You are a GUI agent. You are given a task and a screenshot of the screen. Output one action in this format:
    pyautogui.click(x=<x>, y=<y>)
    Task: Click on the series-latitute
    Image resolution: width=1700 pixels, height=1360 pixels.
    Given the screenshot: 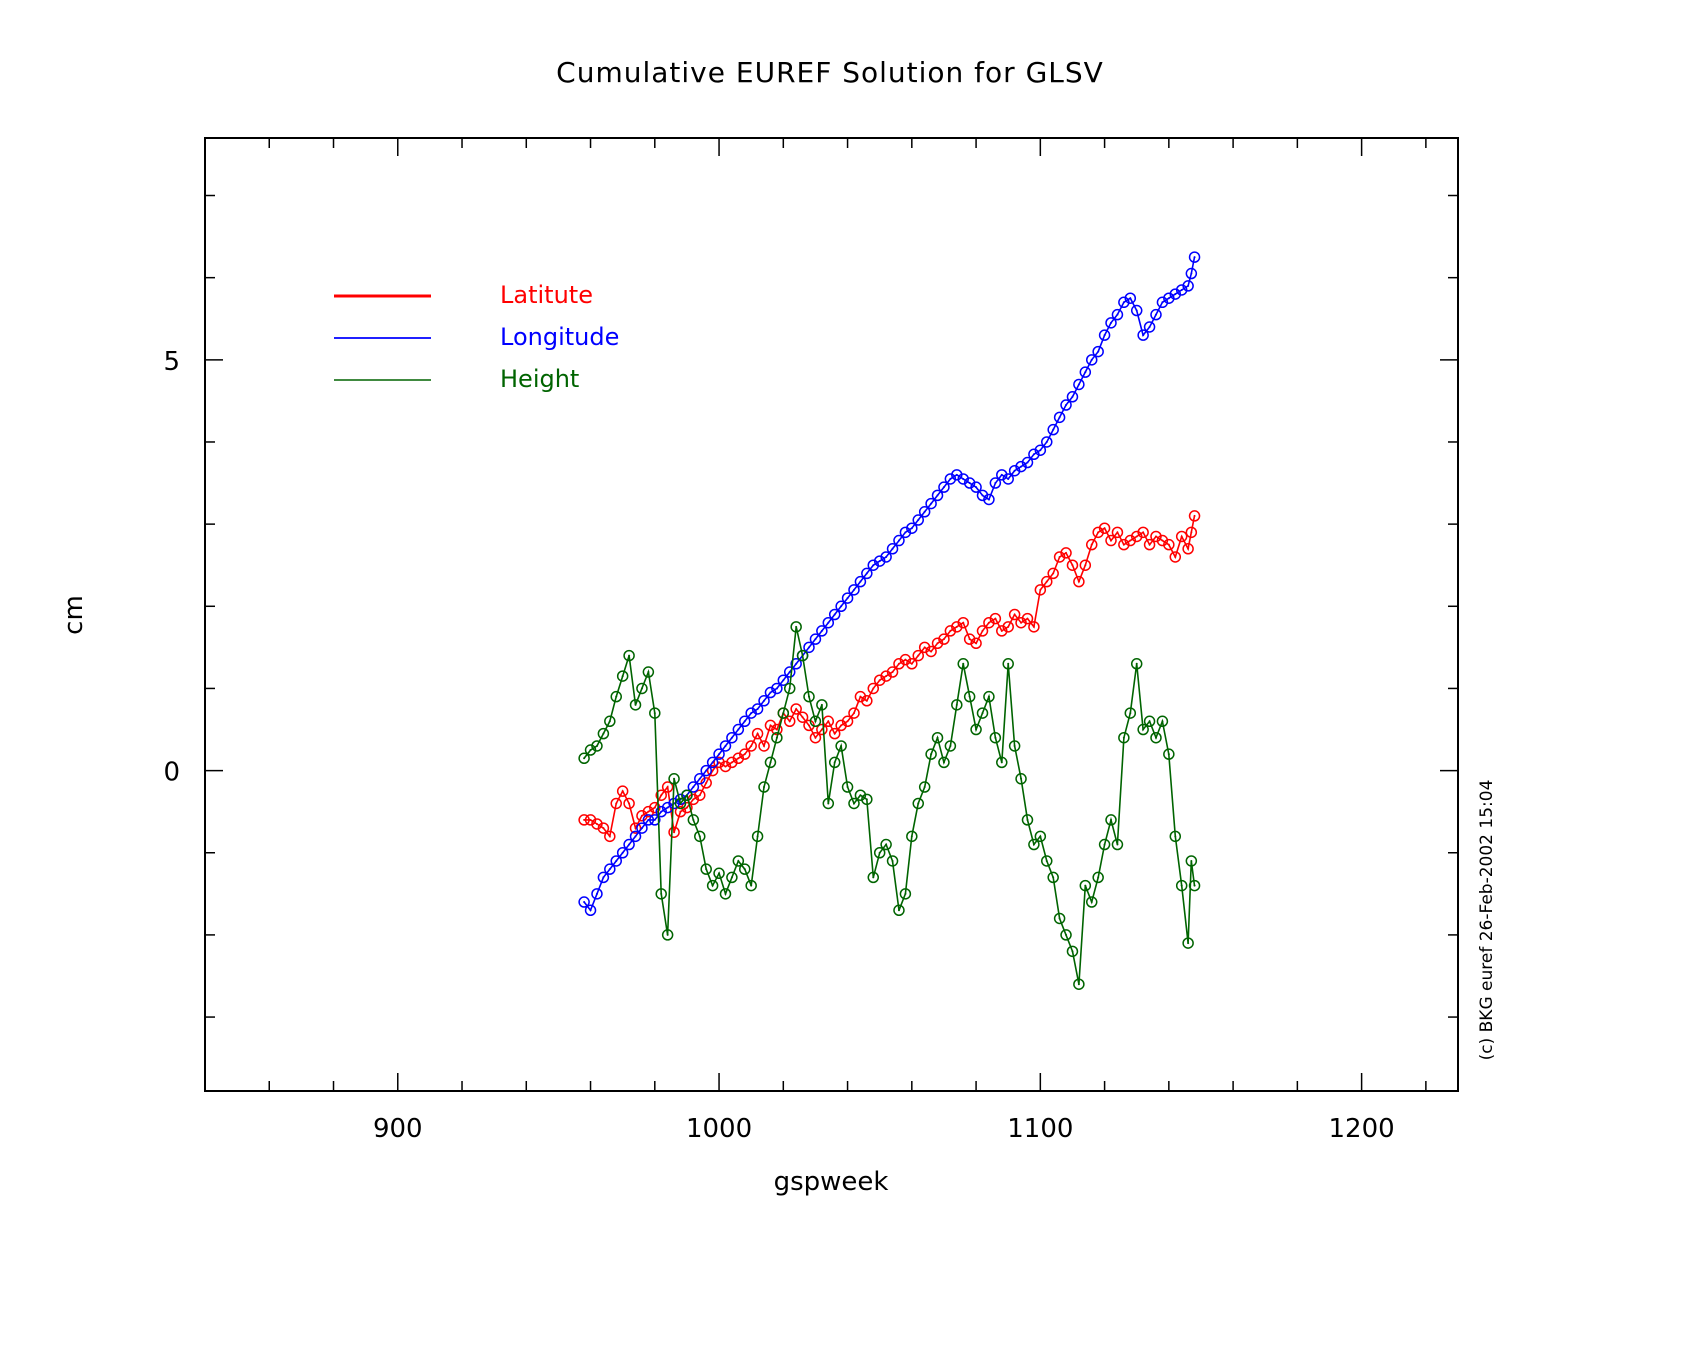 What is the action you would take?
    pyautogui.click(x=889, y=676)
    